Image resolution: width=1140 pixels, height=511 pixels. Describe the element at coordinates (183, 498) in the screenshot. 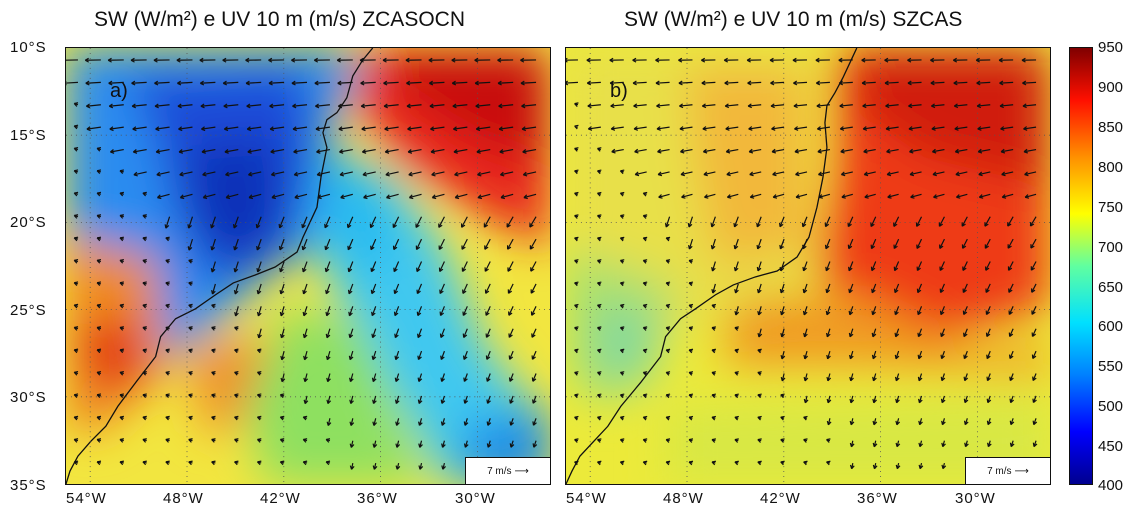

I see `lon-tick-label-a: 48°W` at that location.